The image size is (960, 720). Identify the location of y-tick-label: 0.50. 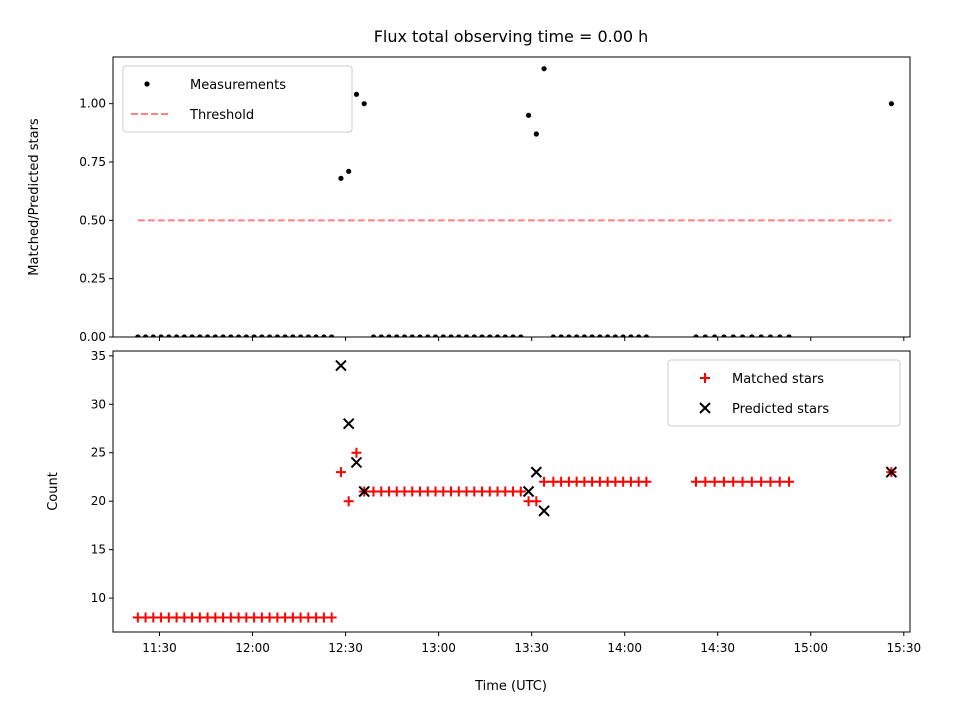
(92, 220).